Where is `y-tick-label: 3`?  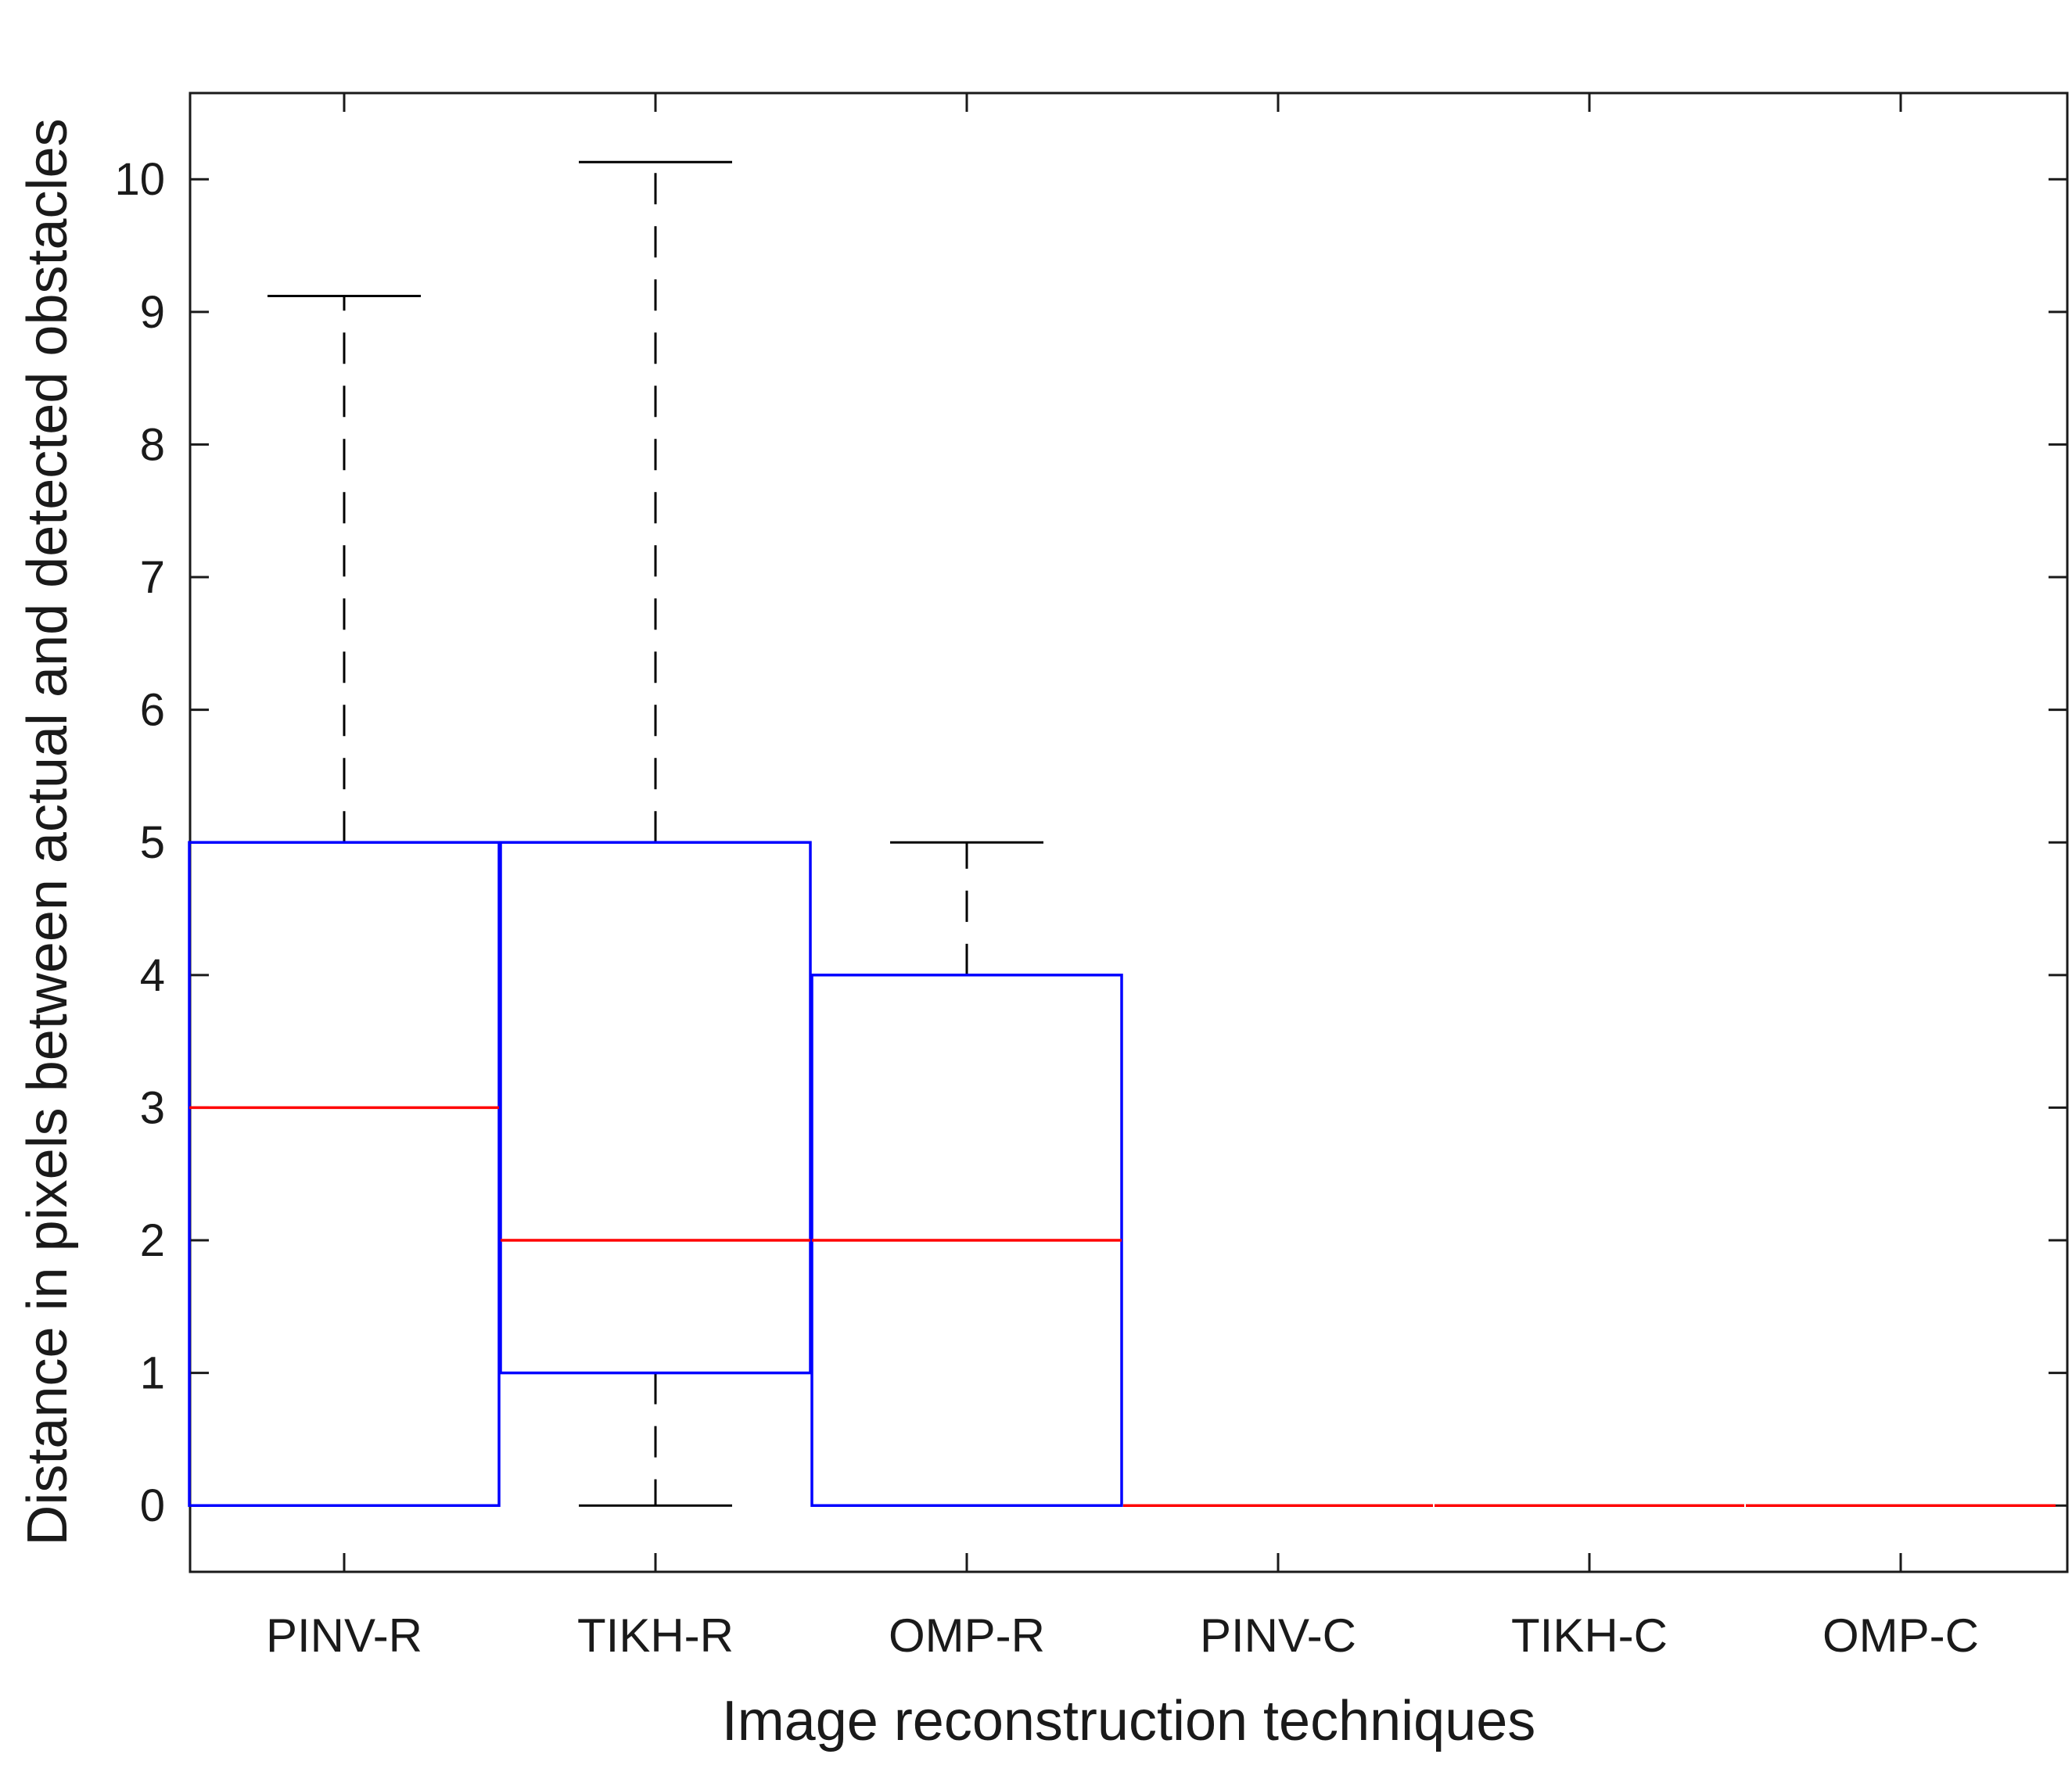
y-tick-label: 3 is located at coordinates (152, 1107).